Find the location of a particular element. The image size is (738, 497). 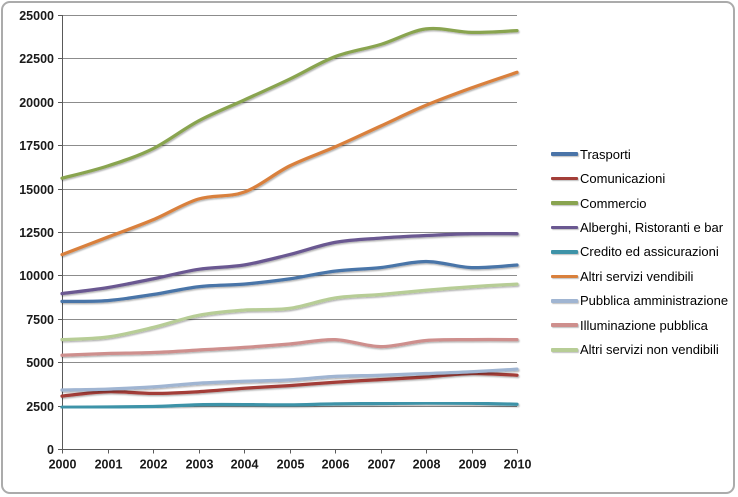

legend-item-pubblica-amministrazione: Pubblica amministrazione is located at coordinates (644, 301).